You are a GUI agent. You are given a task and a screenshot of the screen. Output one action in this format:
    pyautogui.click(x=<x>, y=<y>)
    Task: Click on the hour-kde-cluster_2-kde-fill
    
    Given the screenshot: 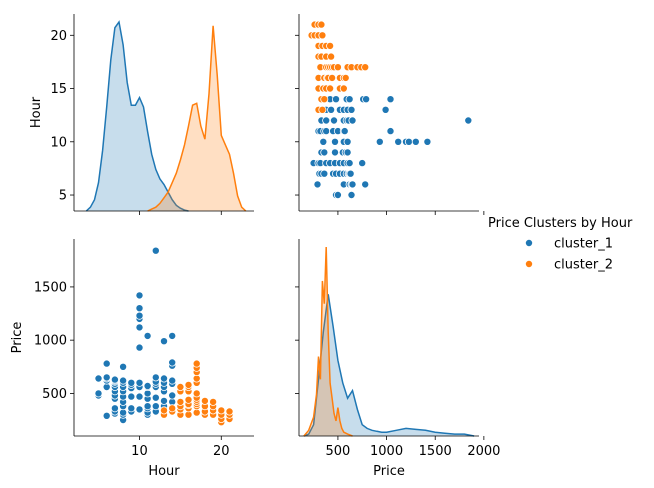 What is the action you would take?
    pyautogui.click(x=196, y=118)
    